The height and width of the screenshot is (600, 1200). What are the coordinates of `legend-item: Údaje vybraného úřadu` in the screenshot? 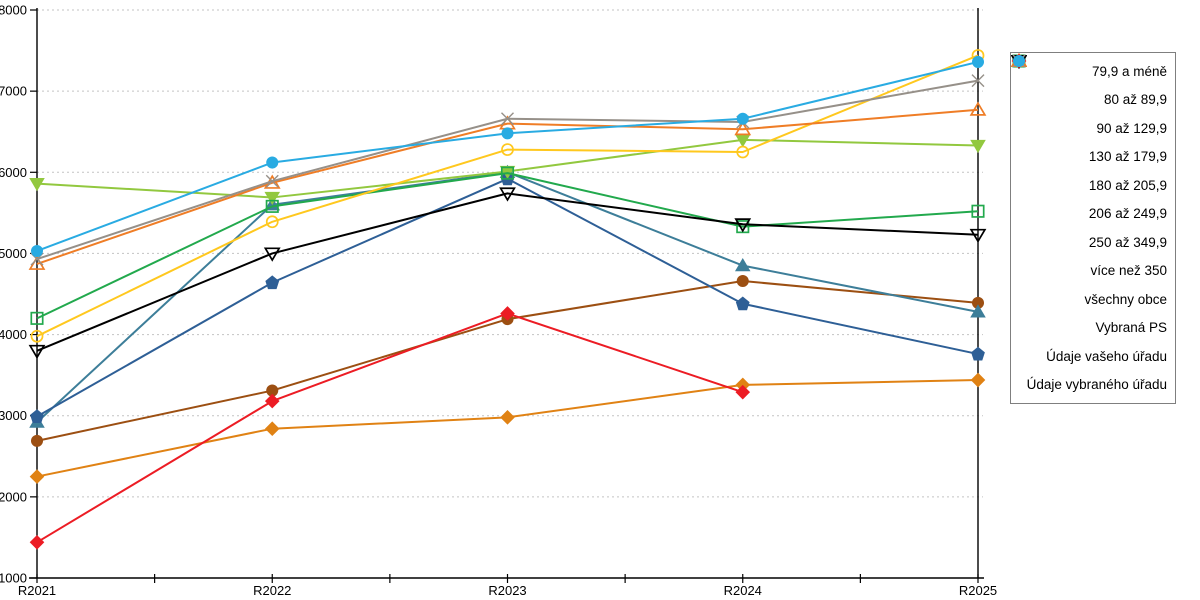 It's located at (1093, 226).